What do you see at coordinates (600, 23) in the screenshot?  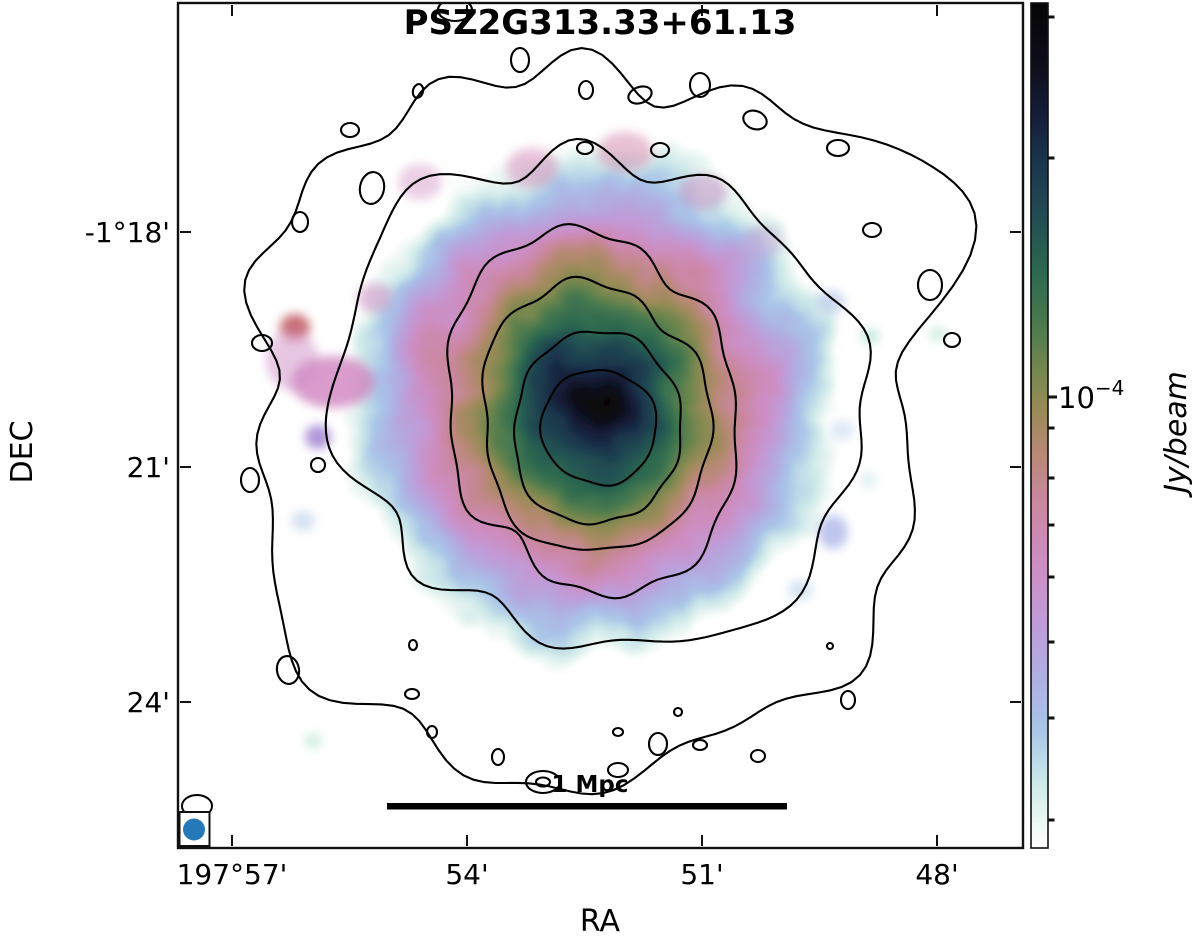 I see `plot-title: PSZ2G313.33+61.13` at bounding box center [600, 23].